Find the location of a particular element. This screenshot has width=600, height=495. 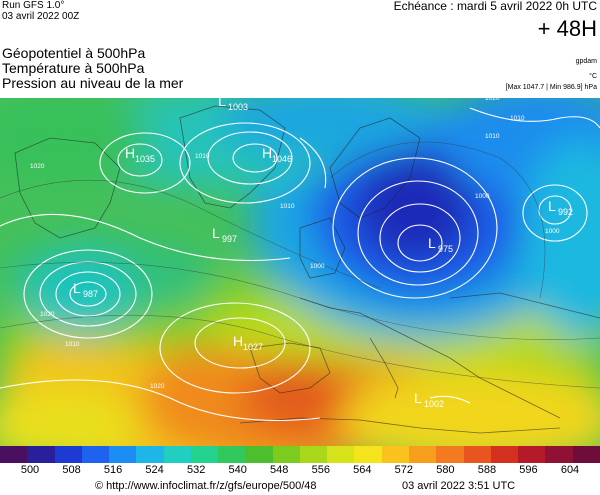

colorbar-tick-label: 516 is located at coordinates (113, 470).